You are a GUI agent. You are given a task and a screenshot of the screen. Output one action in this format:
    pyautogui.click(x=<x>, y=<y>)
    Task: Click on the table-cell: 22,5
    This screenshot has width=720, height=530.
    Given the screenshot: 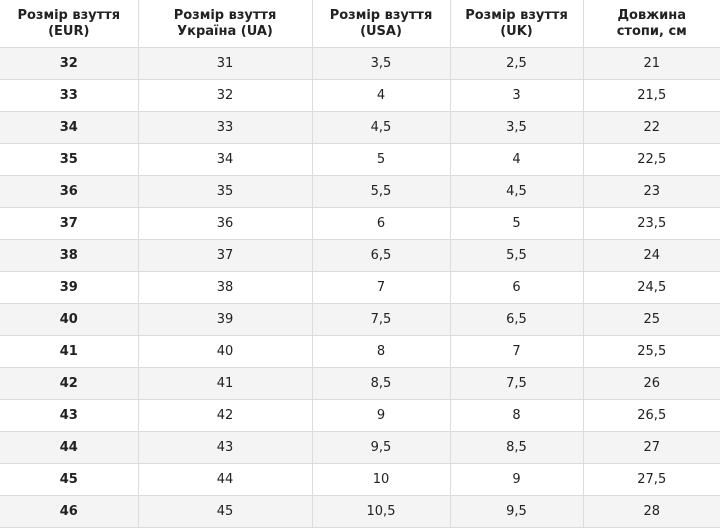 What is the action you would take?
    pyautogui.click(x=651, y=159)
    